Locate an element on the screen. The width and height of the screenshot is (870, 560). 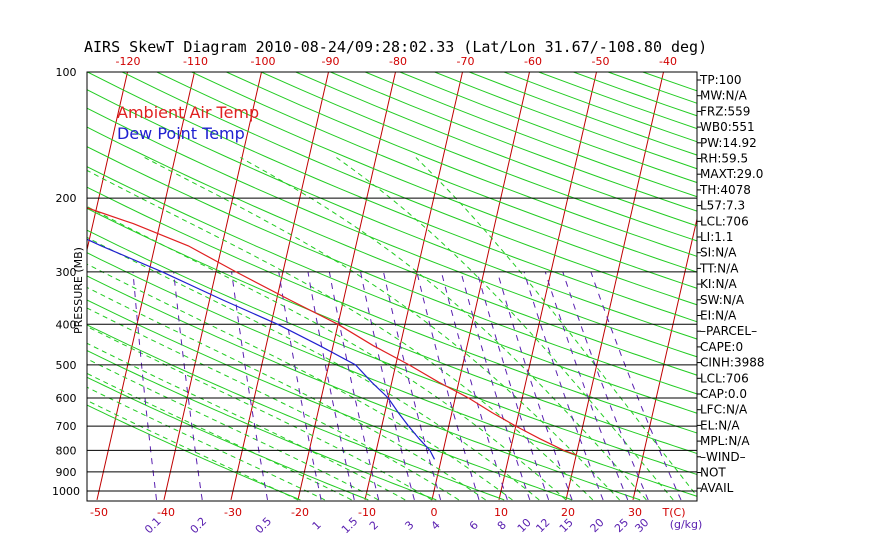
top-temp-tick-label: -120 is located at coordinates (128, 61).